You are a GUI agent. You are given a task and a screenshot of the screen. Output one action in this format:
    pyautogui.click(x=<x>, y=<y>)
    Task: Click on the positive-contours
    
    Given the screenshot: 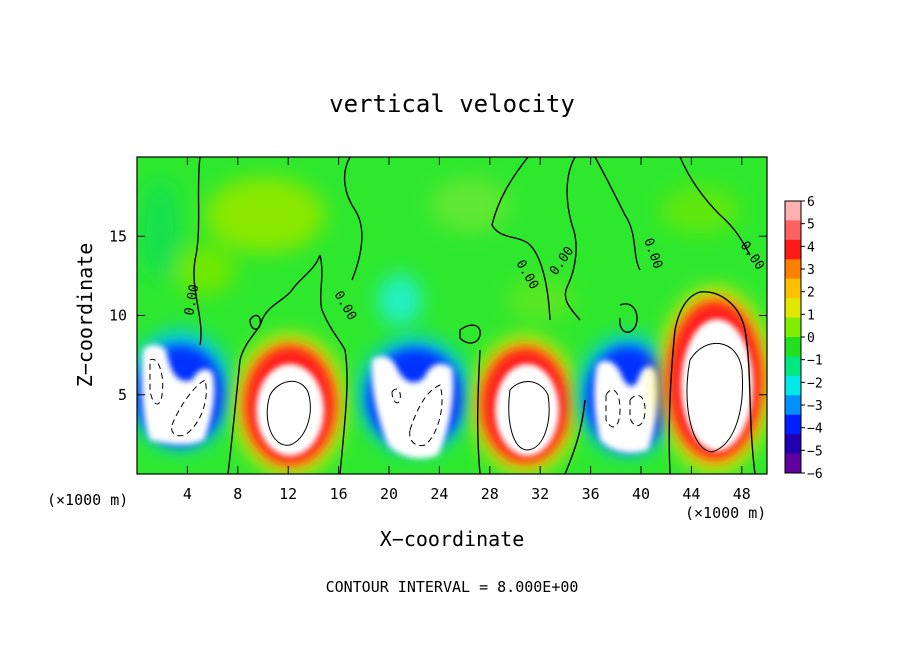 What is the action you would take?
    pyautogui.click(x=504, y=398)
    